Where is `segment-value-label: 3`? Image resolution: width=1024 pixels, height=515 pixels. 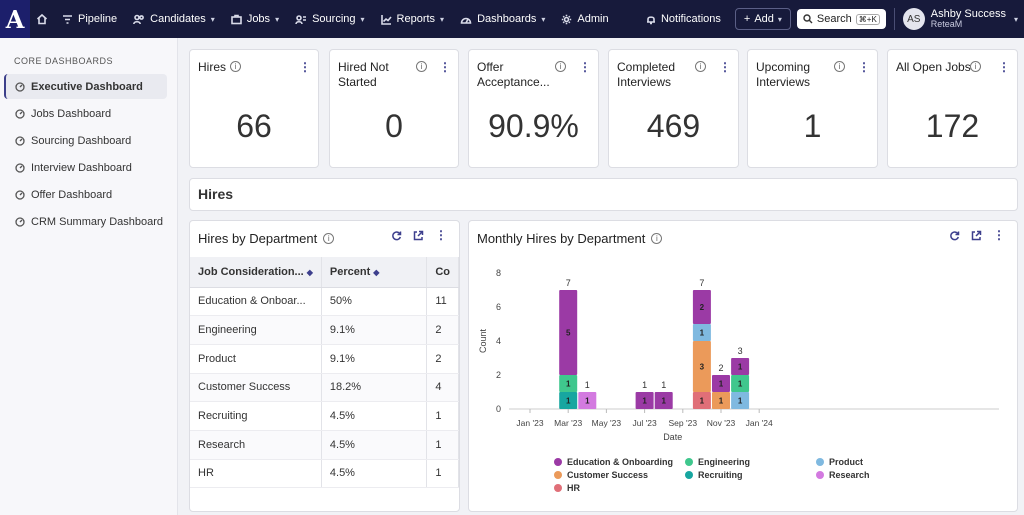 segment-value-label: 3 is located at coordinates (702, 367).